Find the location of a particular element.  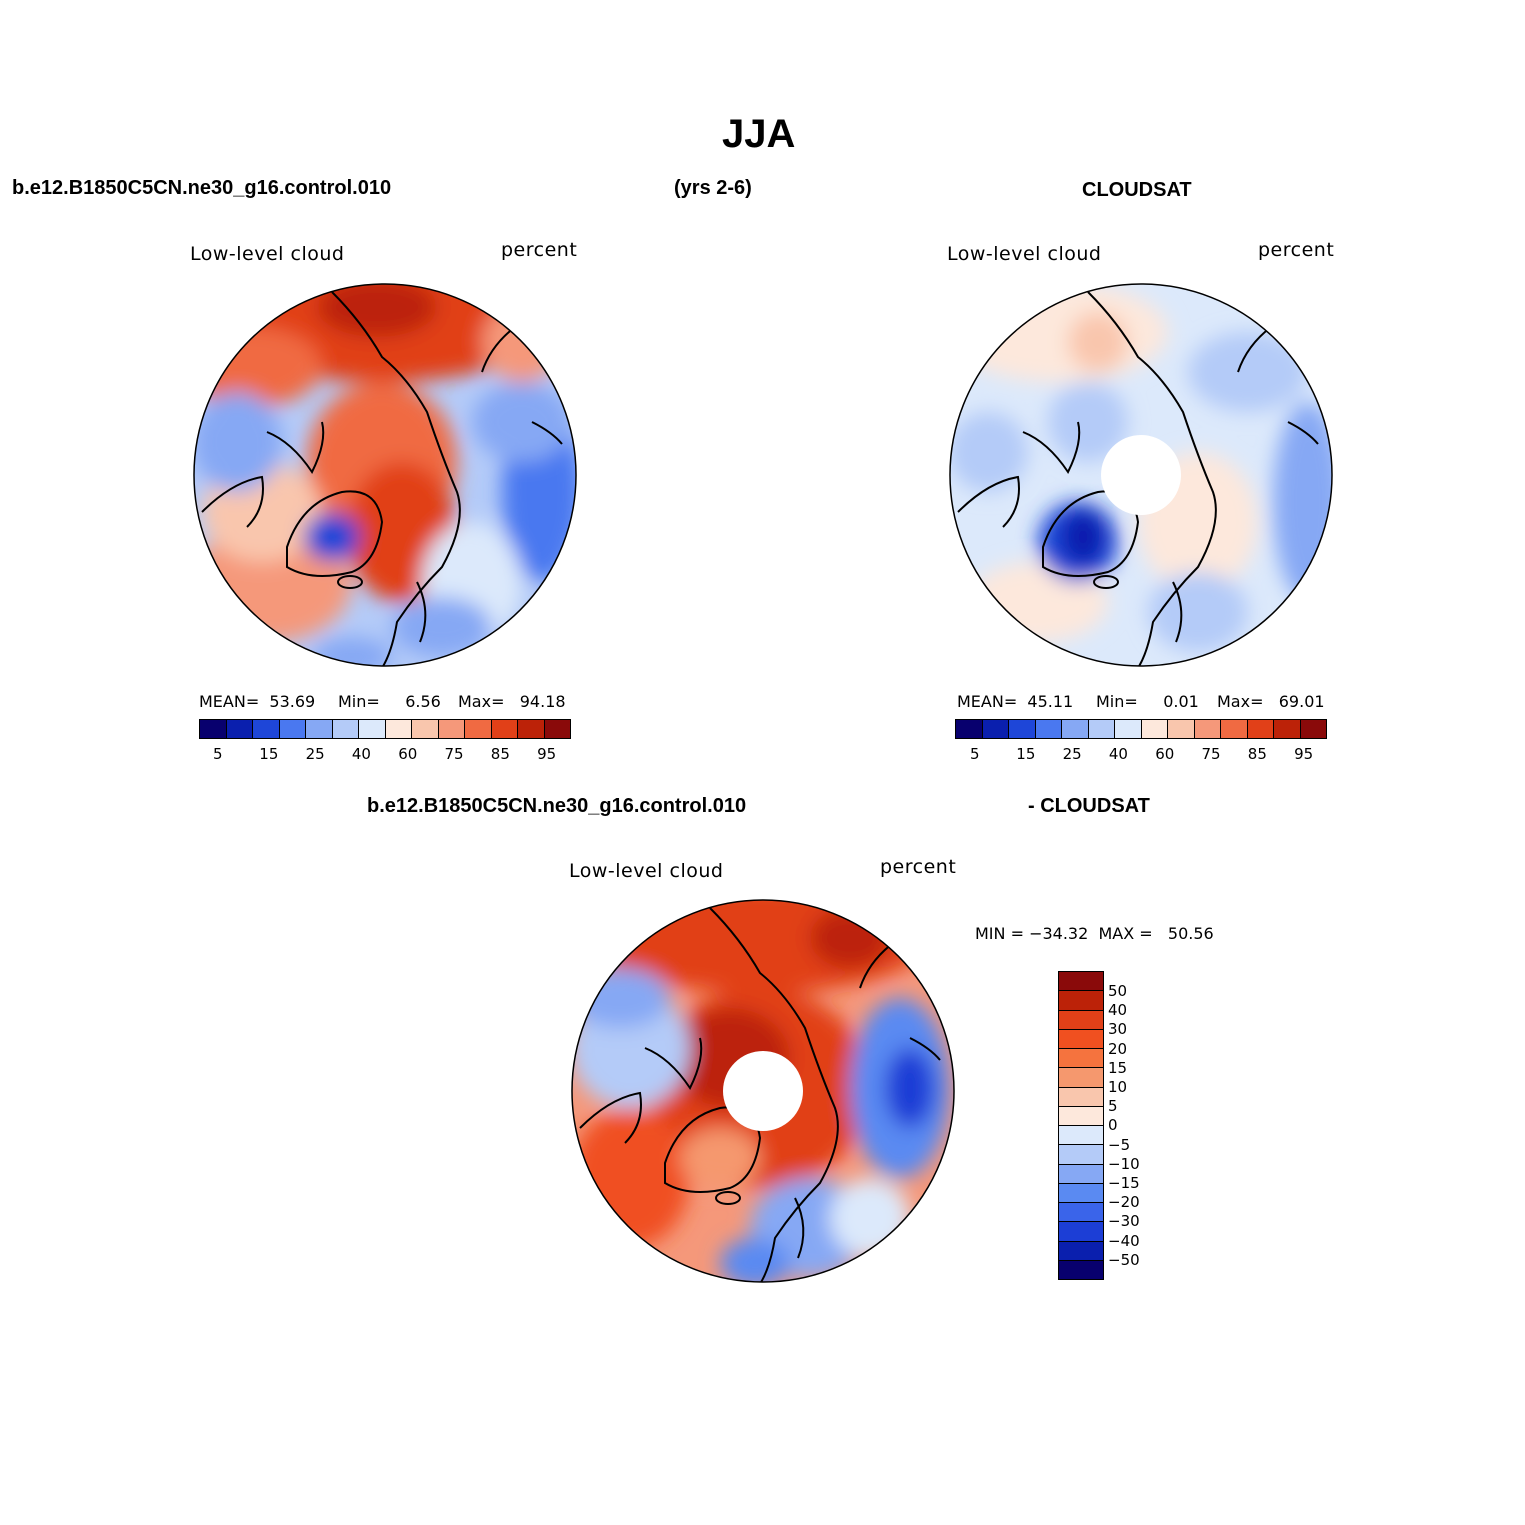

model-polar-map is located at coordinates (385, 475).